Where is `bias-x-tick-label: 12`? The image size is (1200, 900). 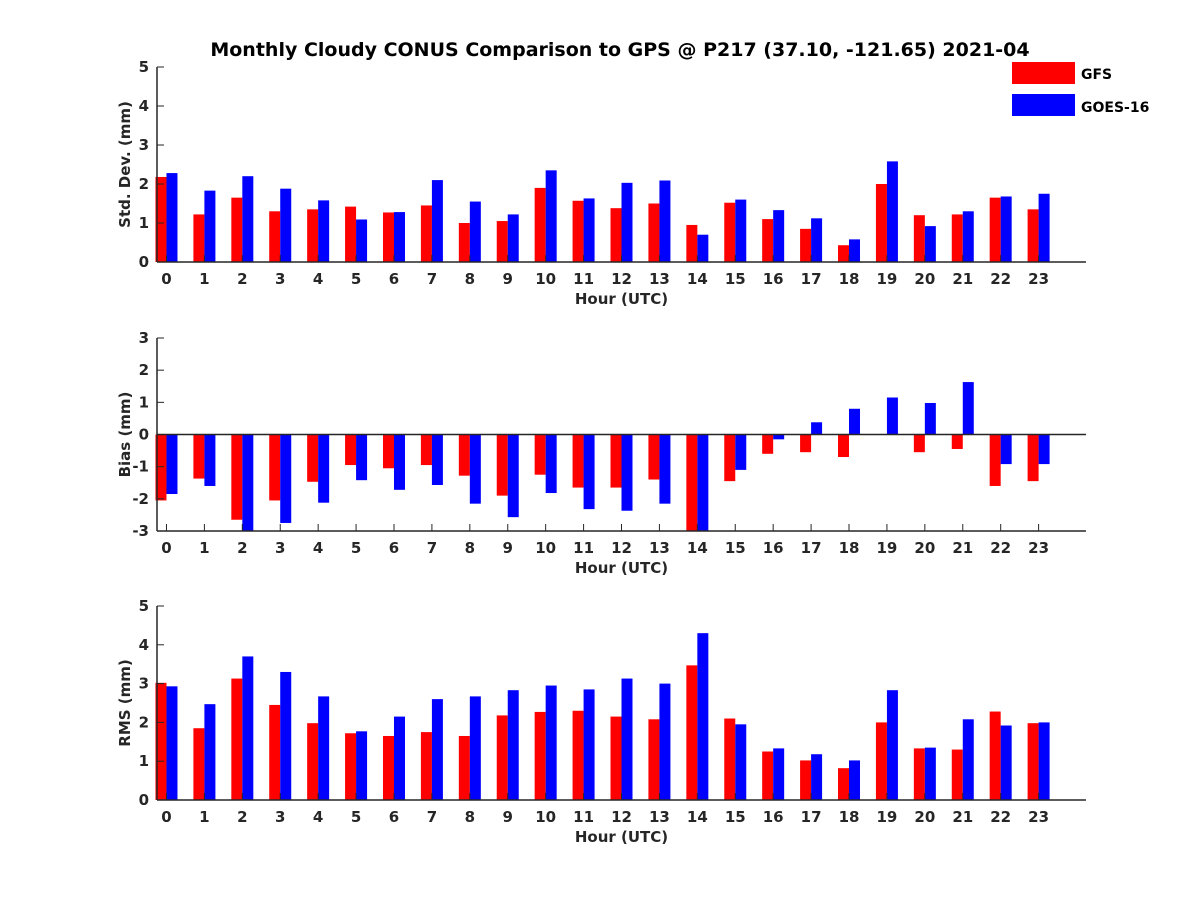
bias-x-tick-label: 12 is located at coordinates (621, 548).